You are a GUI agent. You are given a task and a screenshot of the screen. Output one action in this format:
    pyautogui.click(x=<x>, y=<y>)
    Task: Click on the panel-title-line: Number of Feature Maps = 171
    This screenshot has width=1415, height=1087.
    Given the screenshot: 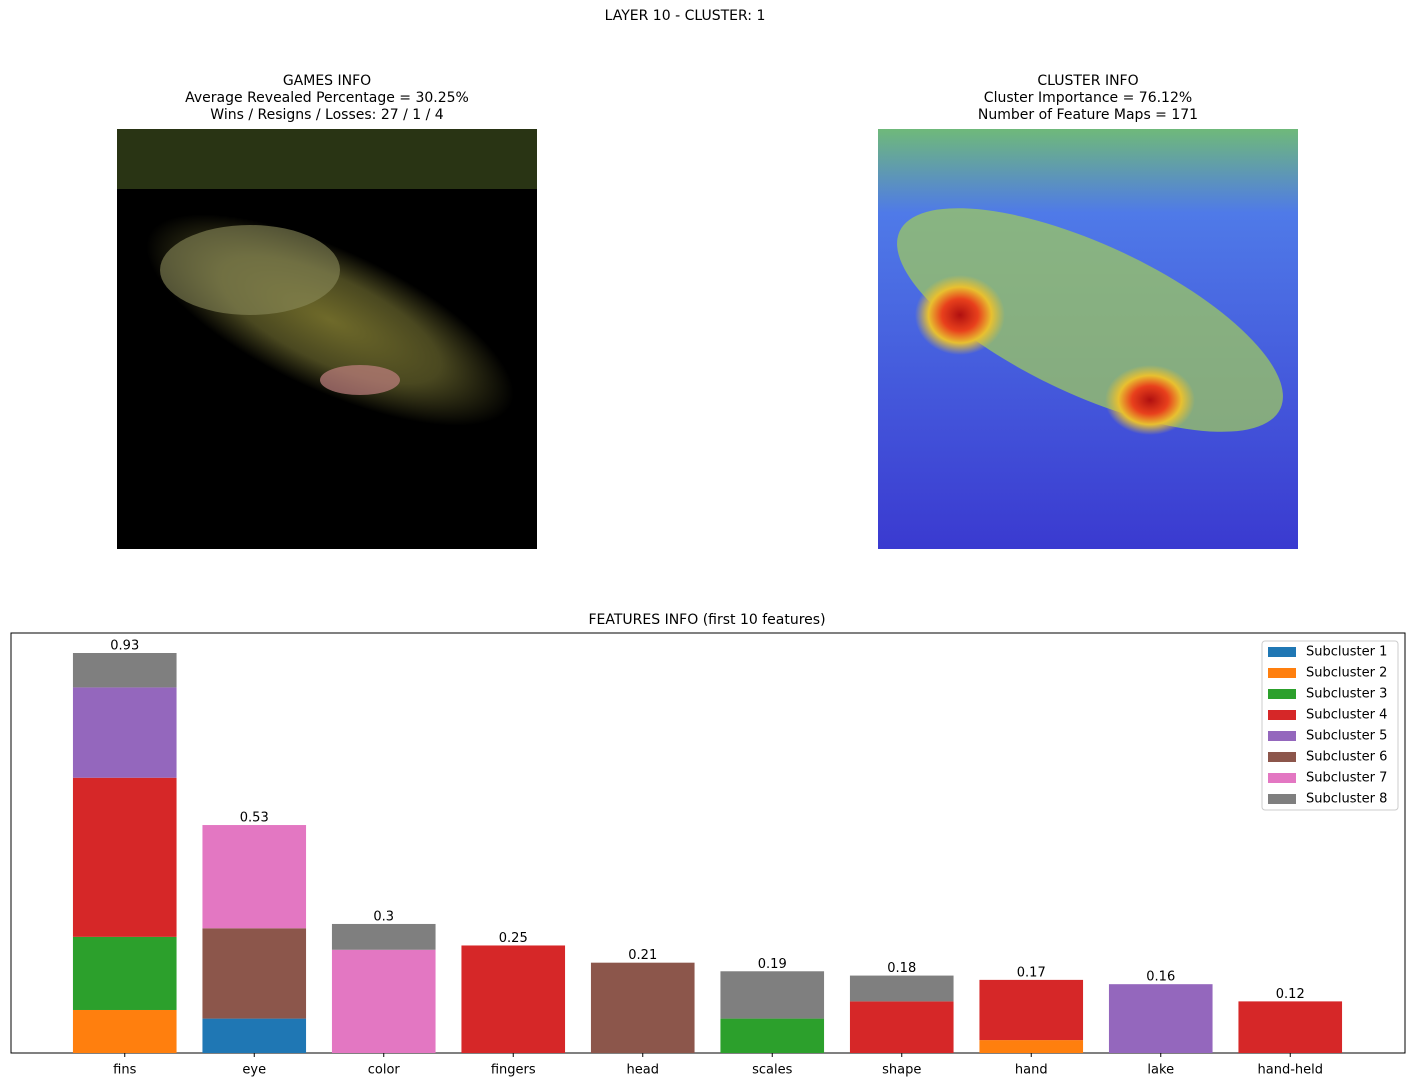 What is the action you would take?
    pyautogui.click(x=1088, y=115)
    